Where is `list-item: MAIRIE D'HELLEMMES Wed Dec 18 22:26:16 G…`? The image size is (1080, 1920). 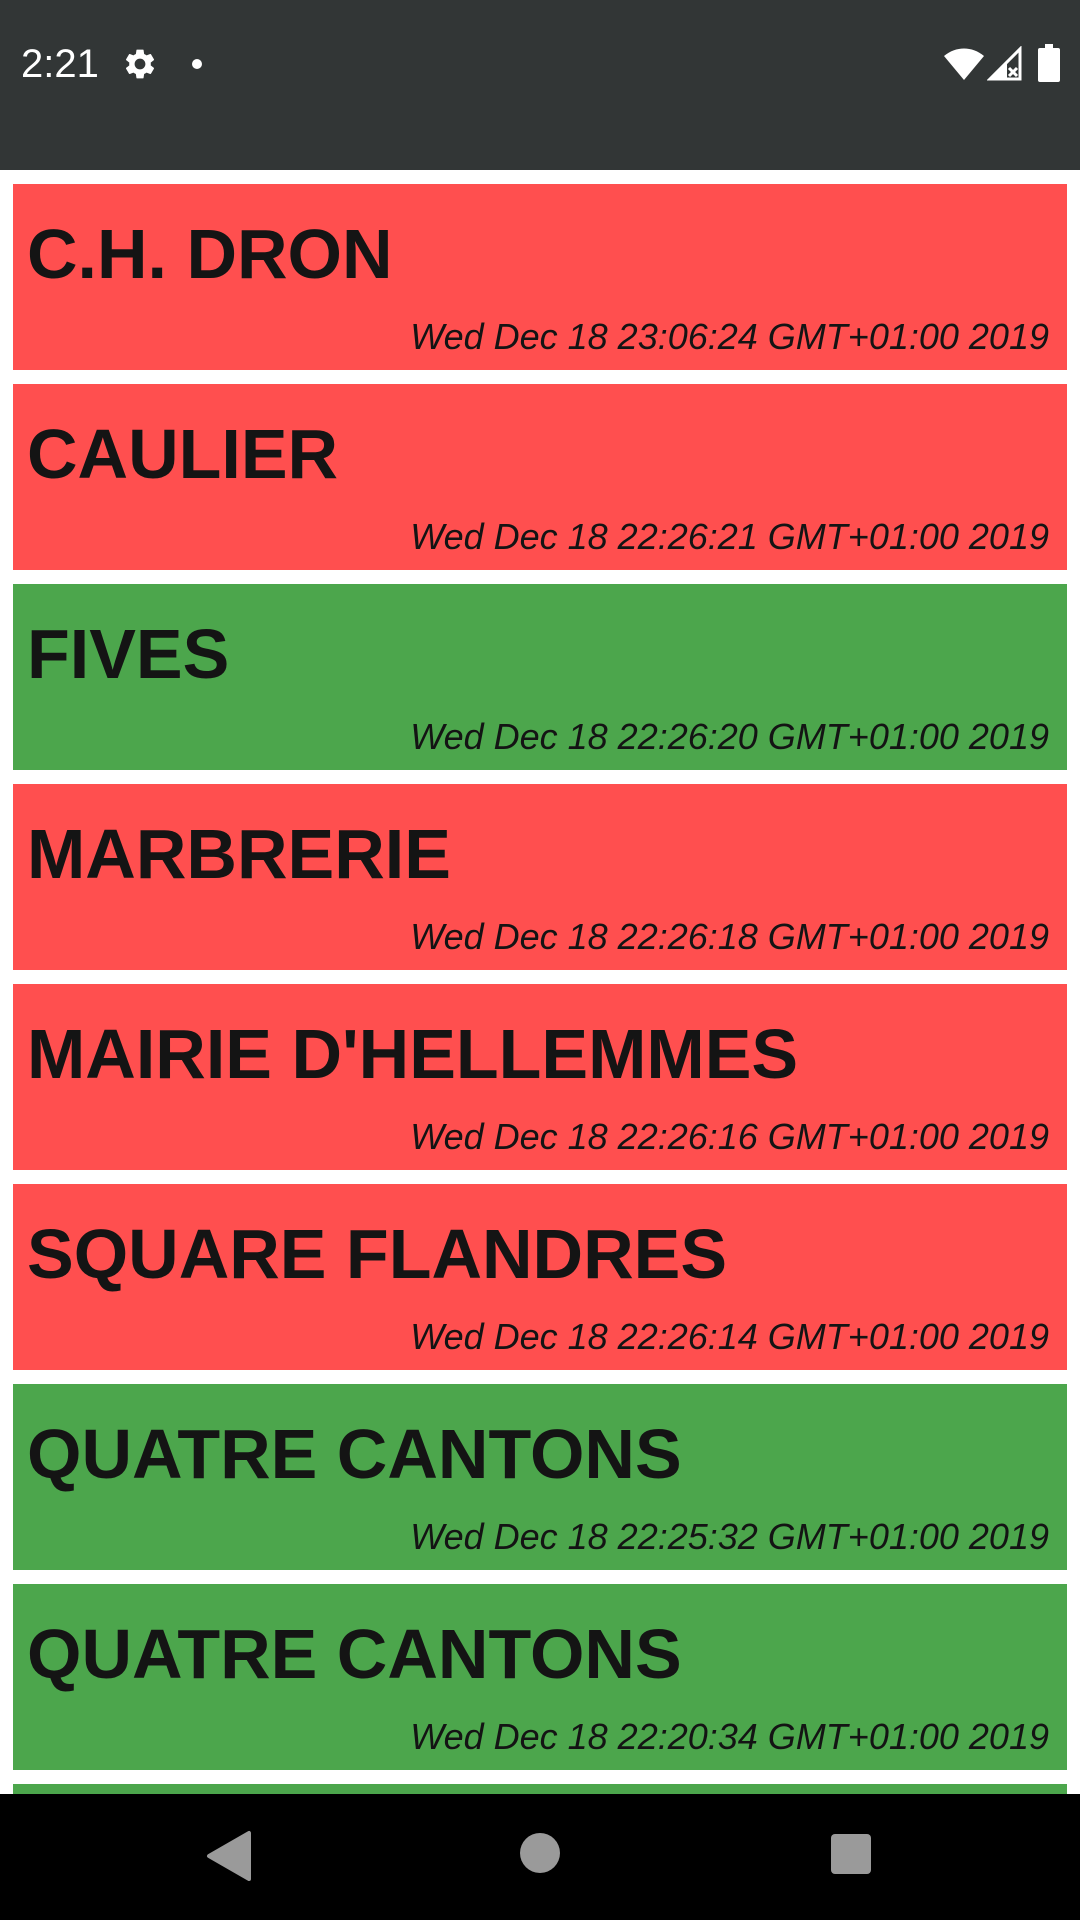 list-item: MAIRIE D'HELLEMMES Wed Dec 18 22:26:16 G… is located at coordinates (540, 1077).